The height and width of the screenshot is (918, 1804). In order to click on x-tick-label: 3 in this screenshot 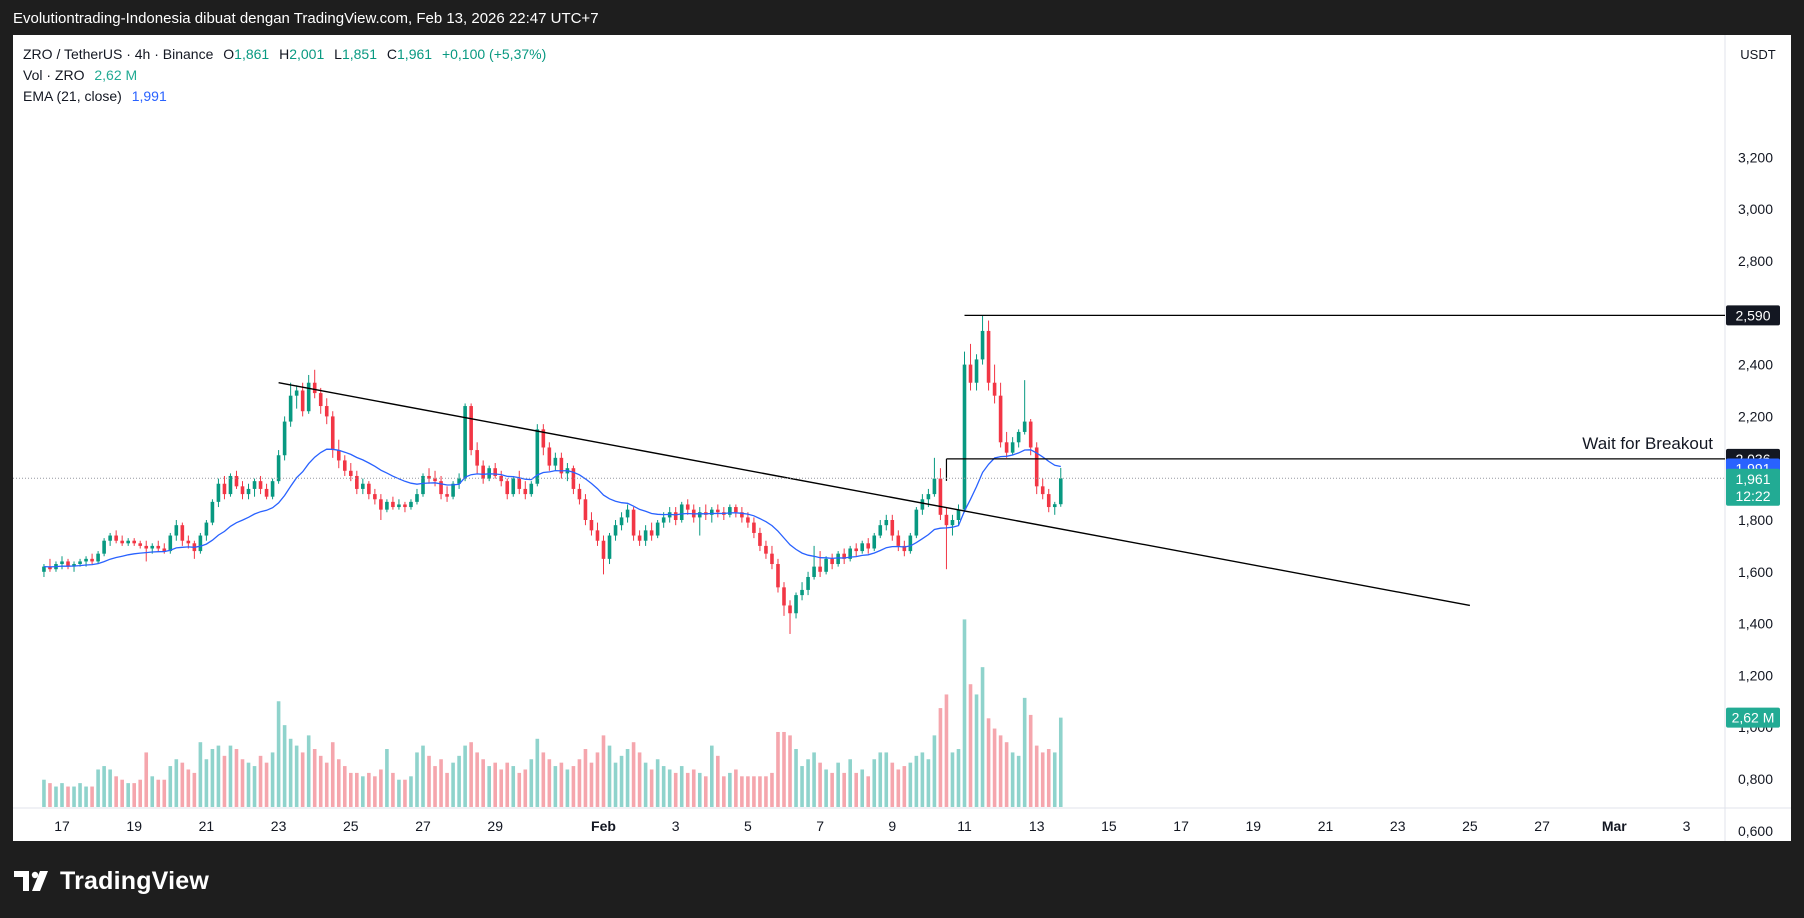, I will do `click(676, 826)`.